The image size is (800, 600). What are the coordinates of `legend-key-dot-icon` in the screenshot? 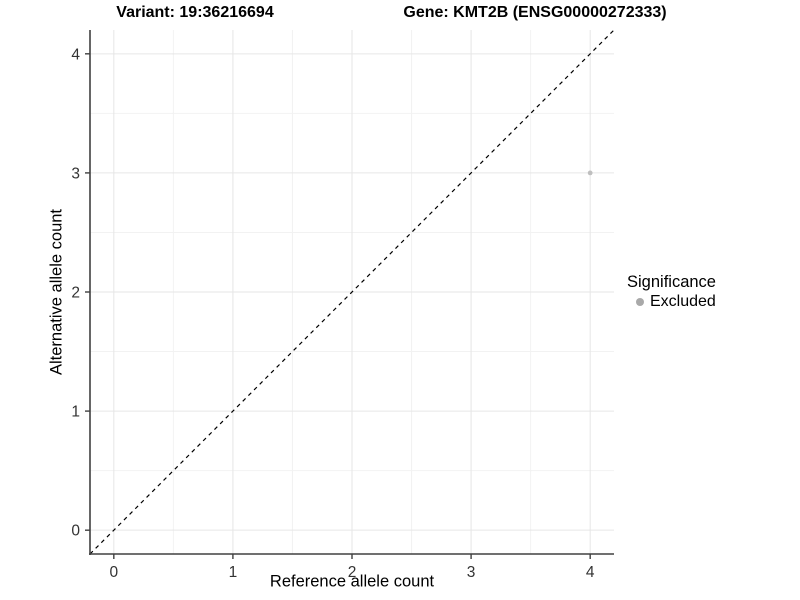 It's located at (640, 302).